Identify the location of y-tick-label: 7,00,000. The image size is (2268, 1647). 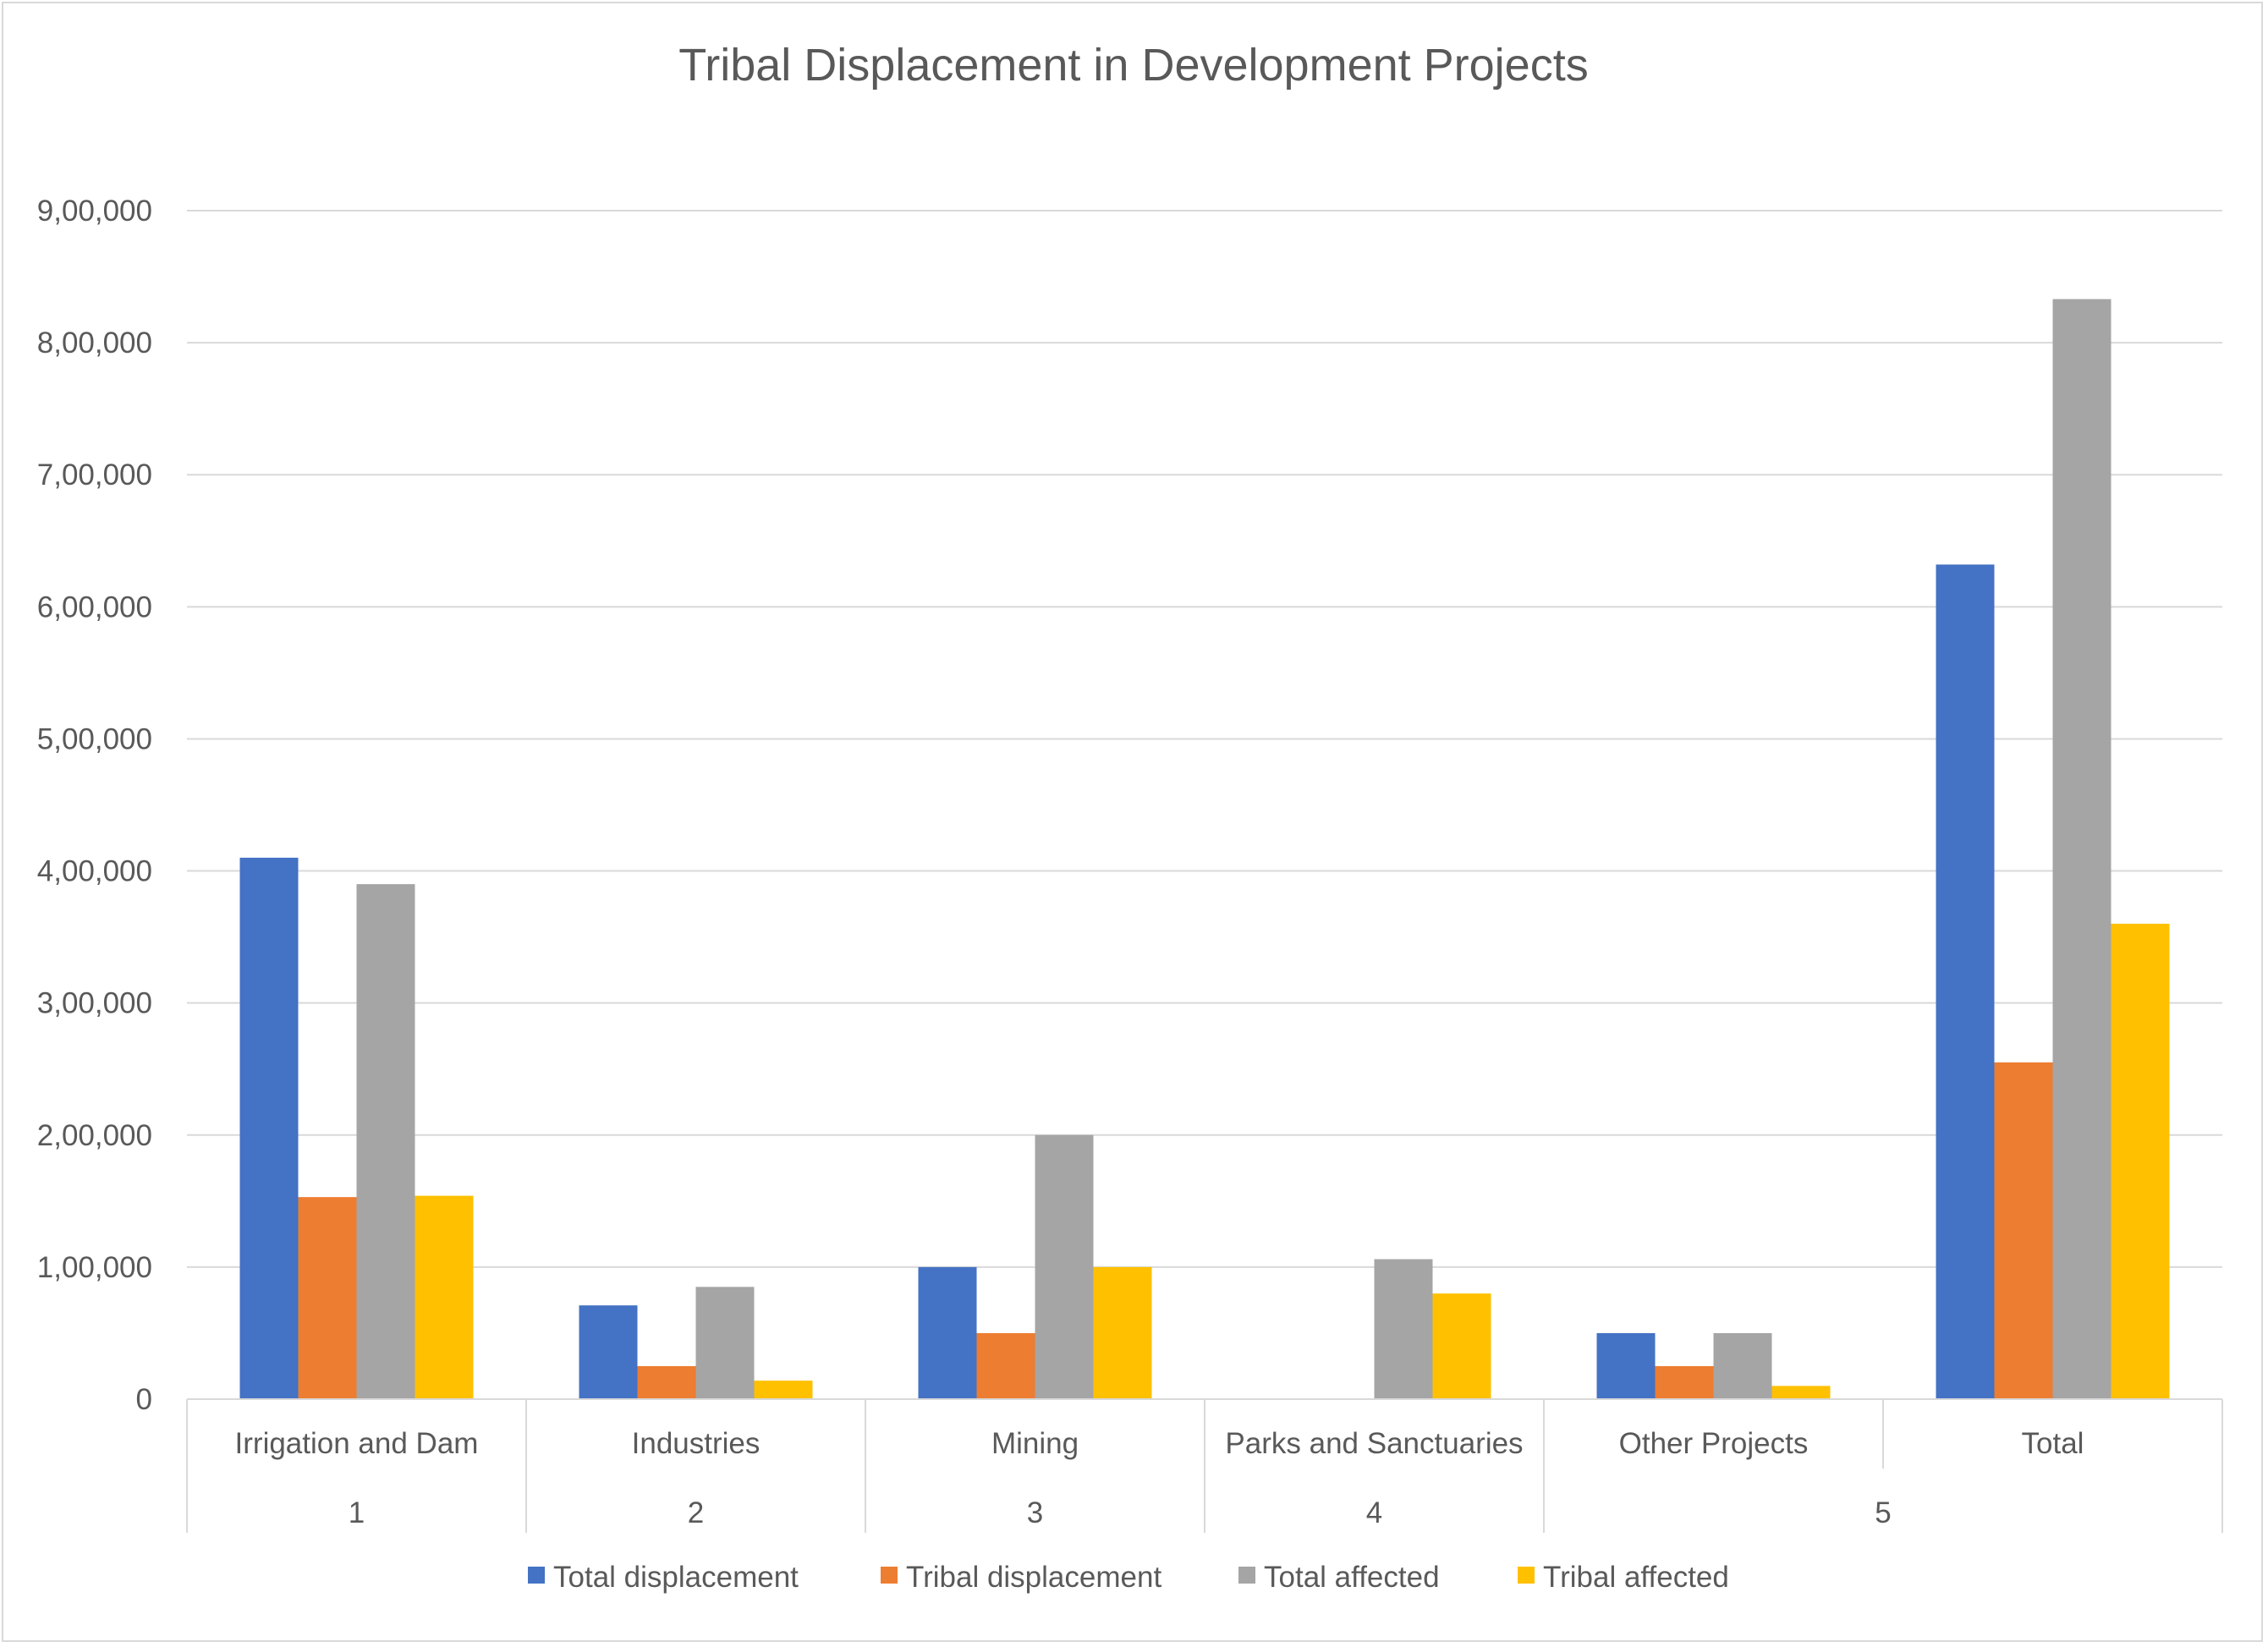
(94, 474).